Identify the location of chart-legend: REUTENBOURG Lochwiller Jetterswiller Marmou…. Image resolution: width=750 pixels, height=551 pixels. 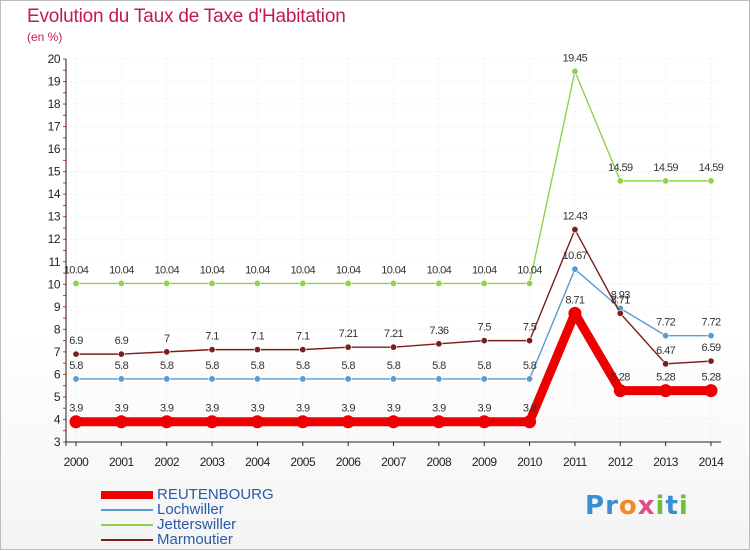
(187, 517).